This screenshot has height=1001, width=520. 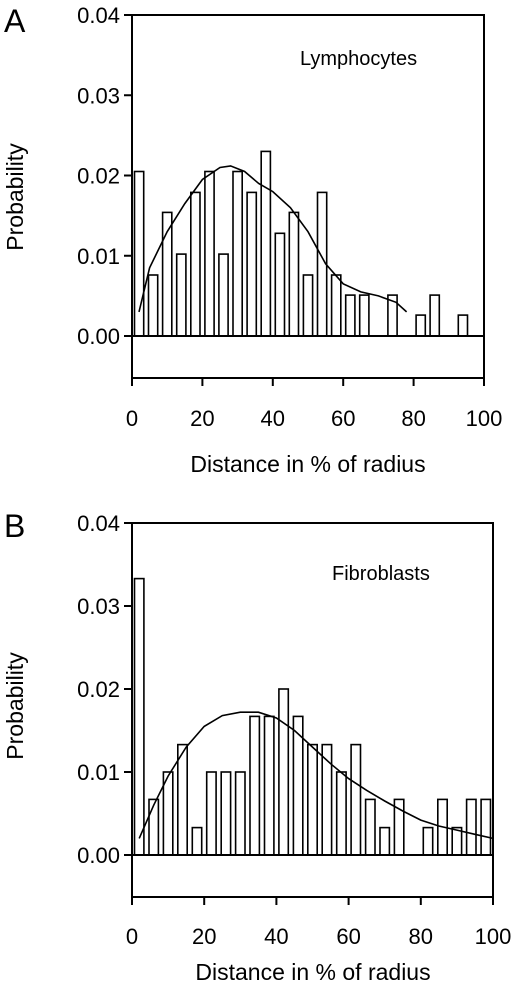 What do you see at coordinates (348, 936) in the screenshot?
I see `panel-b-x-tick-label: 60` at bounding box center [348, 936].